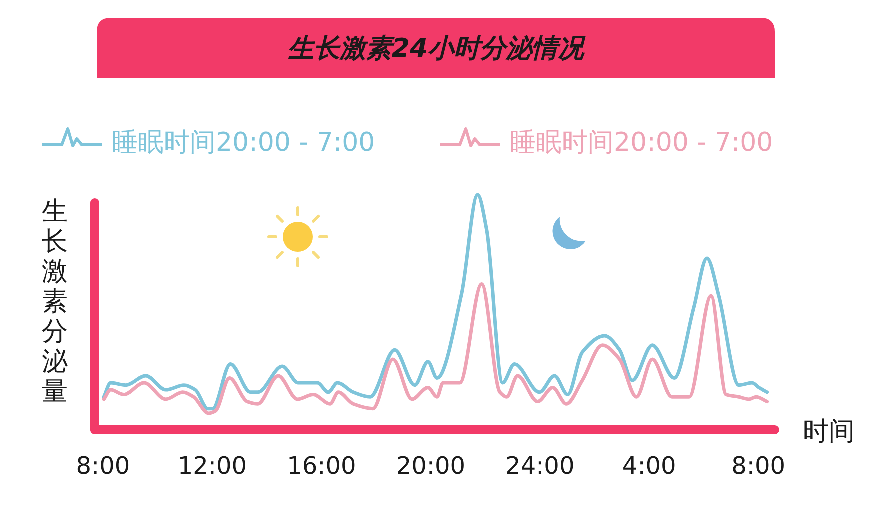  I want to click on x-tick-label: 4:00, so click(649, 466).